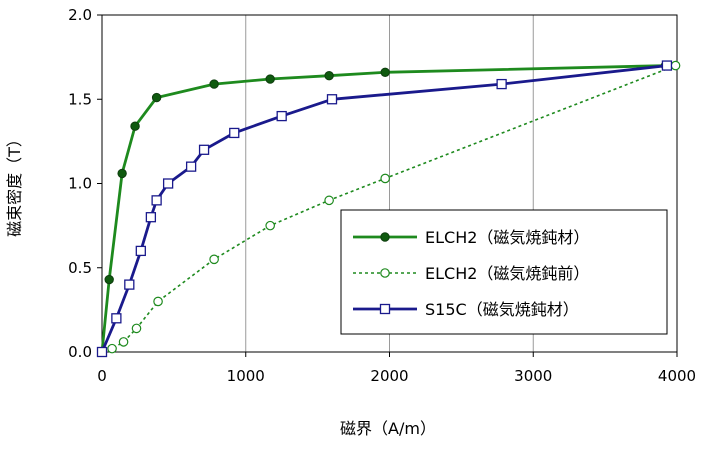 This screenshot has width=702, height=449. Describe the element at coordinates (80, 15) in the screenshot. I see `y-tick-label-4: 2.0` at that location.